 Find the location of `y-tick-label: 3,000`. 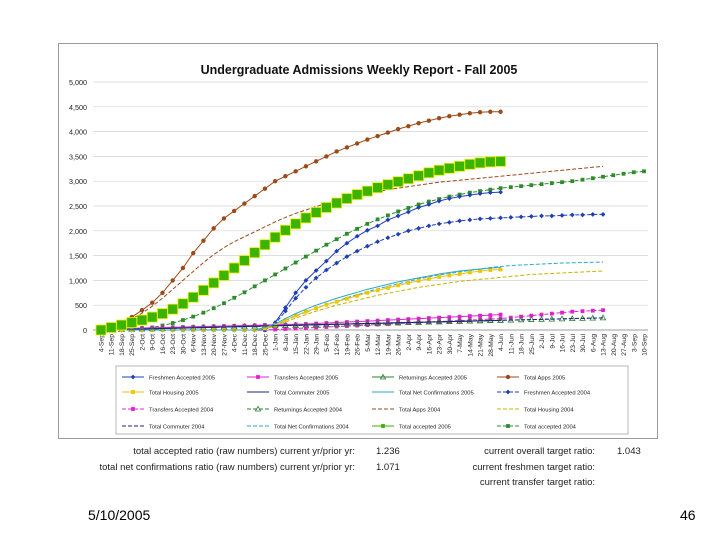

y-tick-label: 3,000 is located at coordinates (78, 181).